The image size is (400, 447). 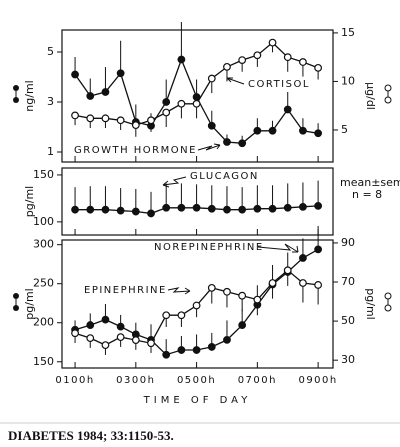 What do you see at coordinates (279, 84) in the screenshot?
I see `series-label: CORTISOL` at bounding box center [279, 84].